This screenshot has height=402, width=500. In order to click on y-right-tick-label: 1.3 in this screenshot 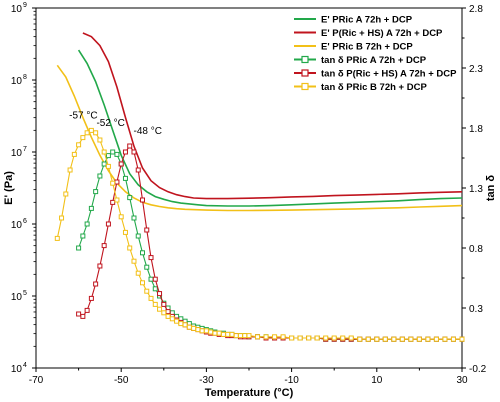, I will do `click(476, 189)`.